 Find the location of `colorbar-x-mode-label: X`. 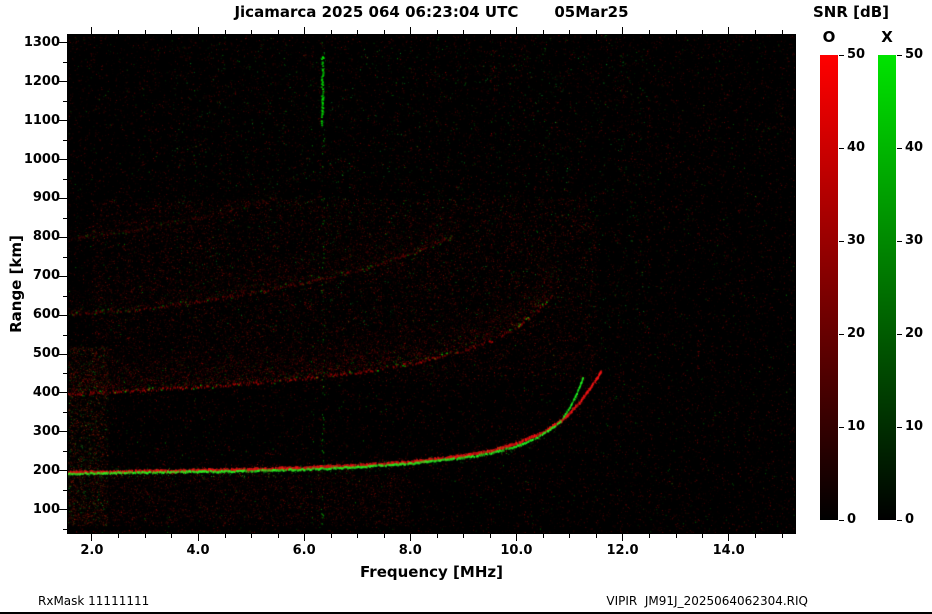

colorbar-x-mode-label: X is located at coordinates (887, 37).